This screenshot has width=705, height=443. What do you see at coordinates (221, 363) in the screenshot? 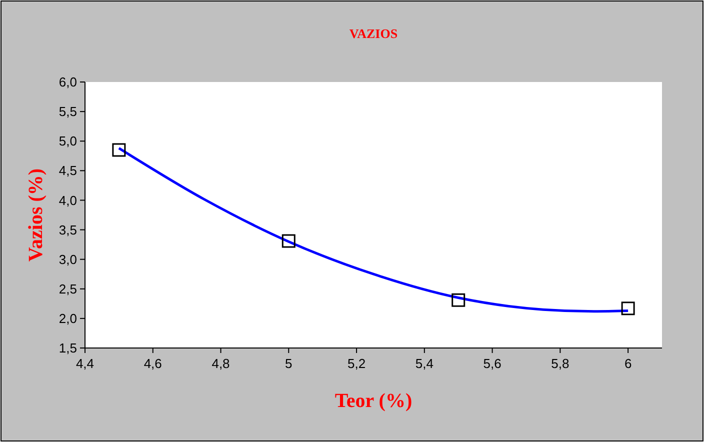
I see `x-tick-label: 4,8` at bounding box center [221, 363].